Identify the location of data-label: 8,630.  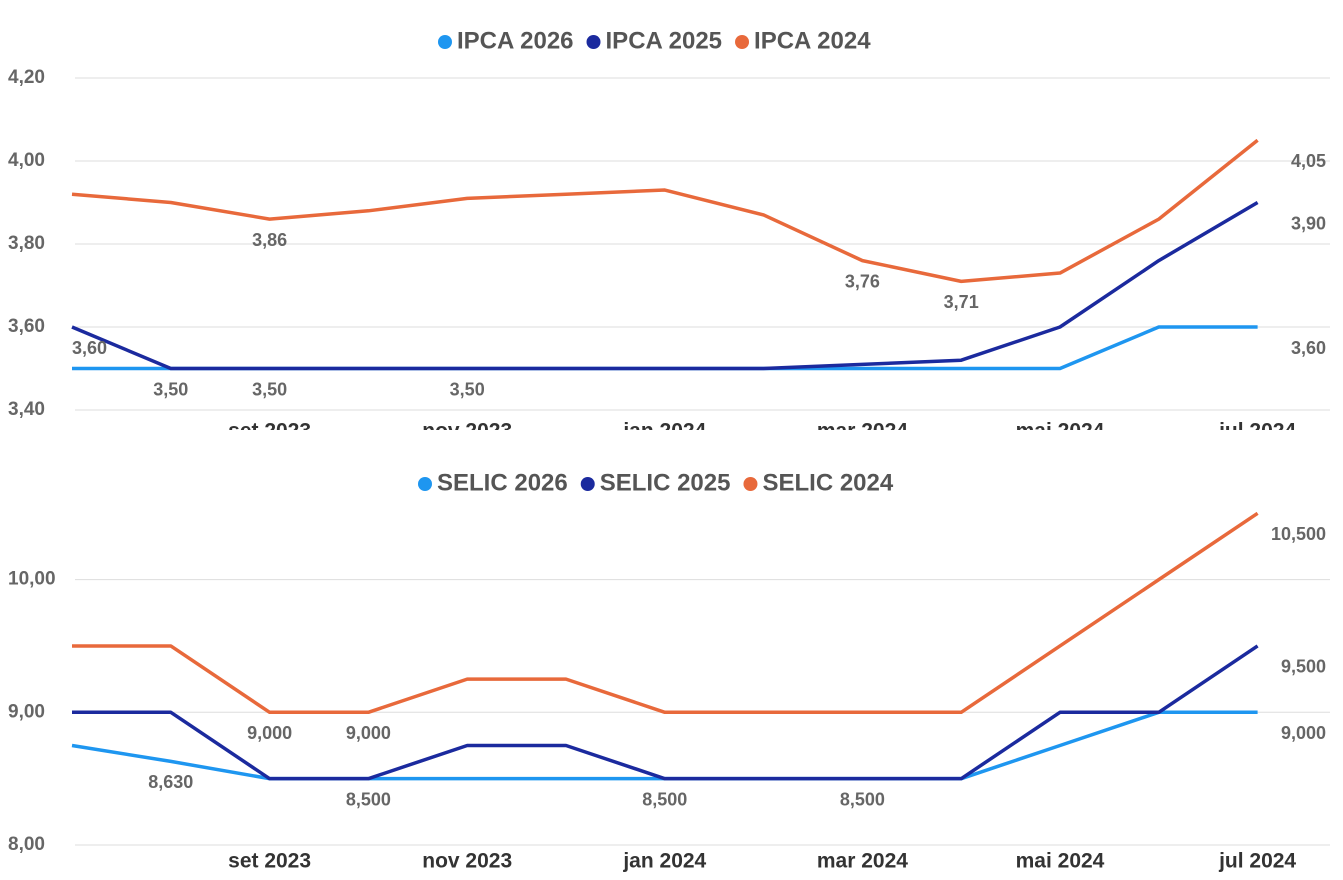
(170, 782).